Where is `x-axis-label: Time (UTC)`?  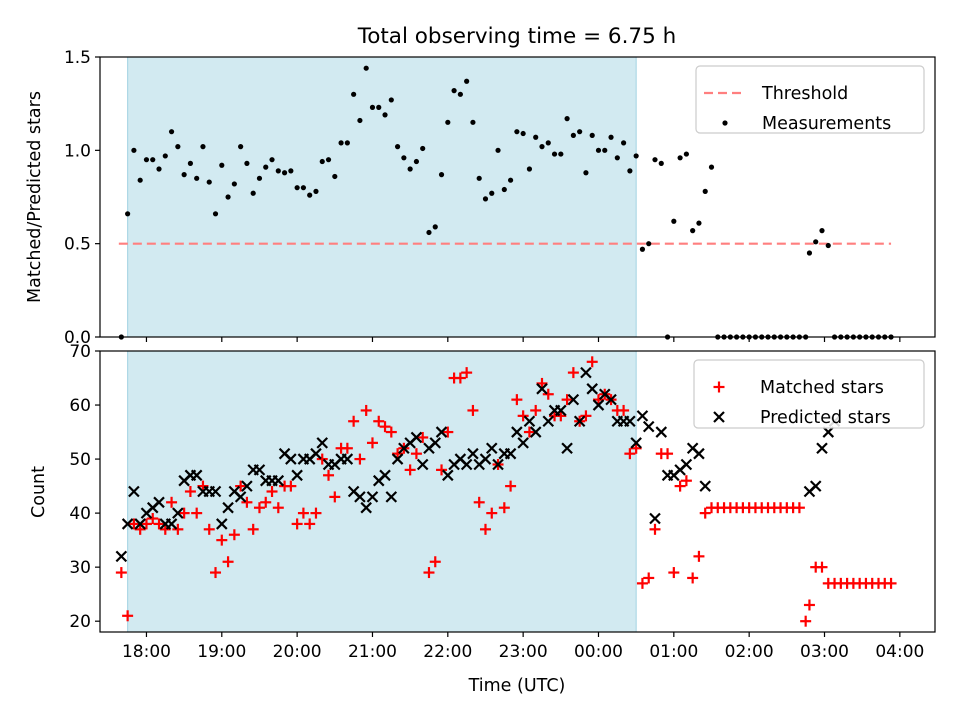
x-axis-label: Time (UTC) is located at coordinates (517, 686).